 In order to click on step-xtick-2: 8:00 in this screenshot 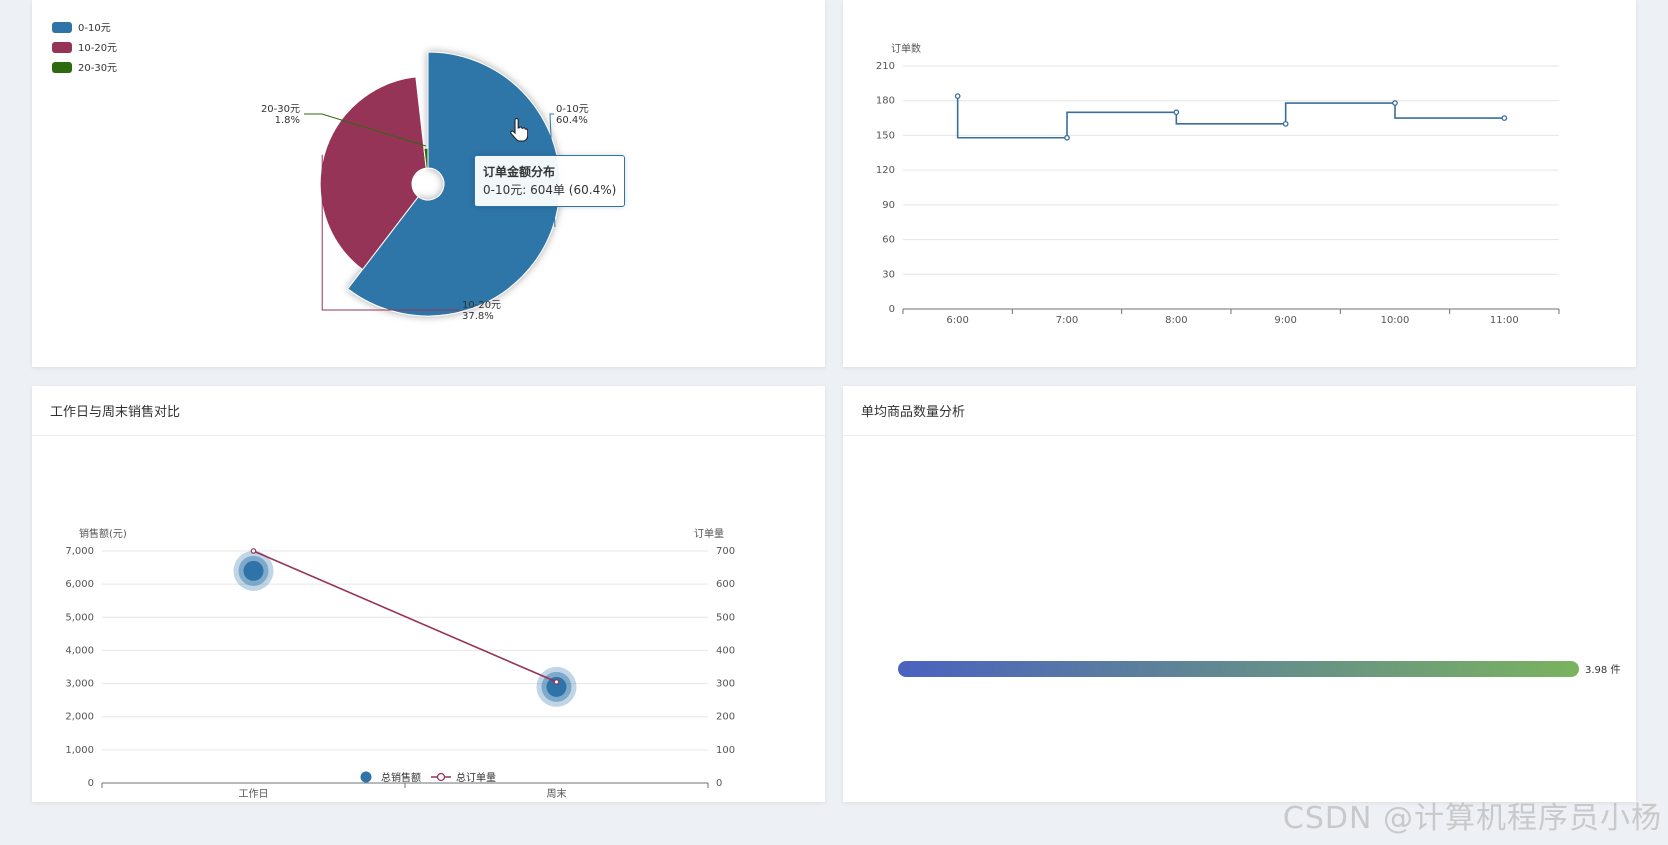, I will do `click(1176, 320)`.